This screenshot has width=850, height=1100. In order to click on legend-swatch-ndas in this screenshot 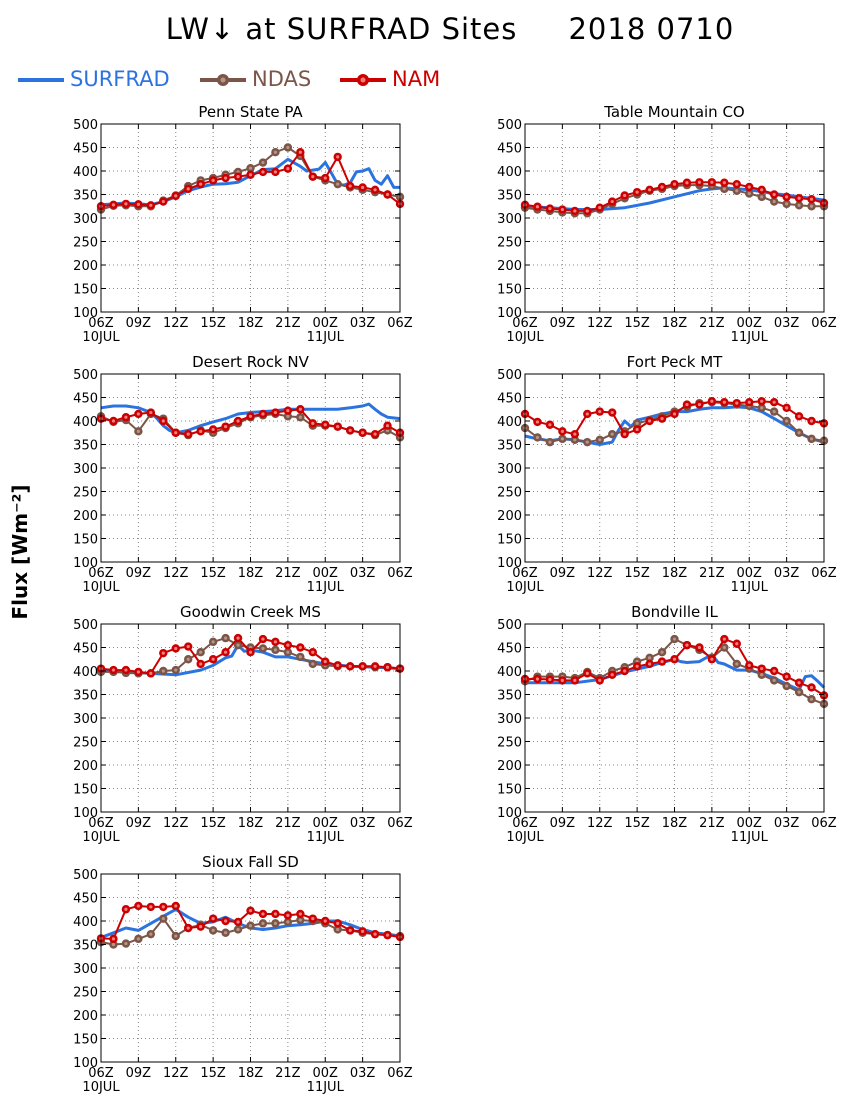, I will do `click(223, 80)`.